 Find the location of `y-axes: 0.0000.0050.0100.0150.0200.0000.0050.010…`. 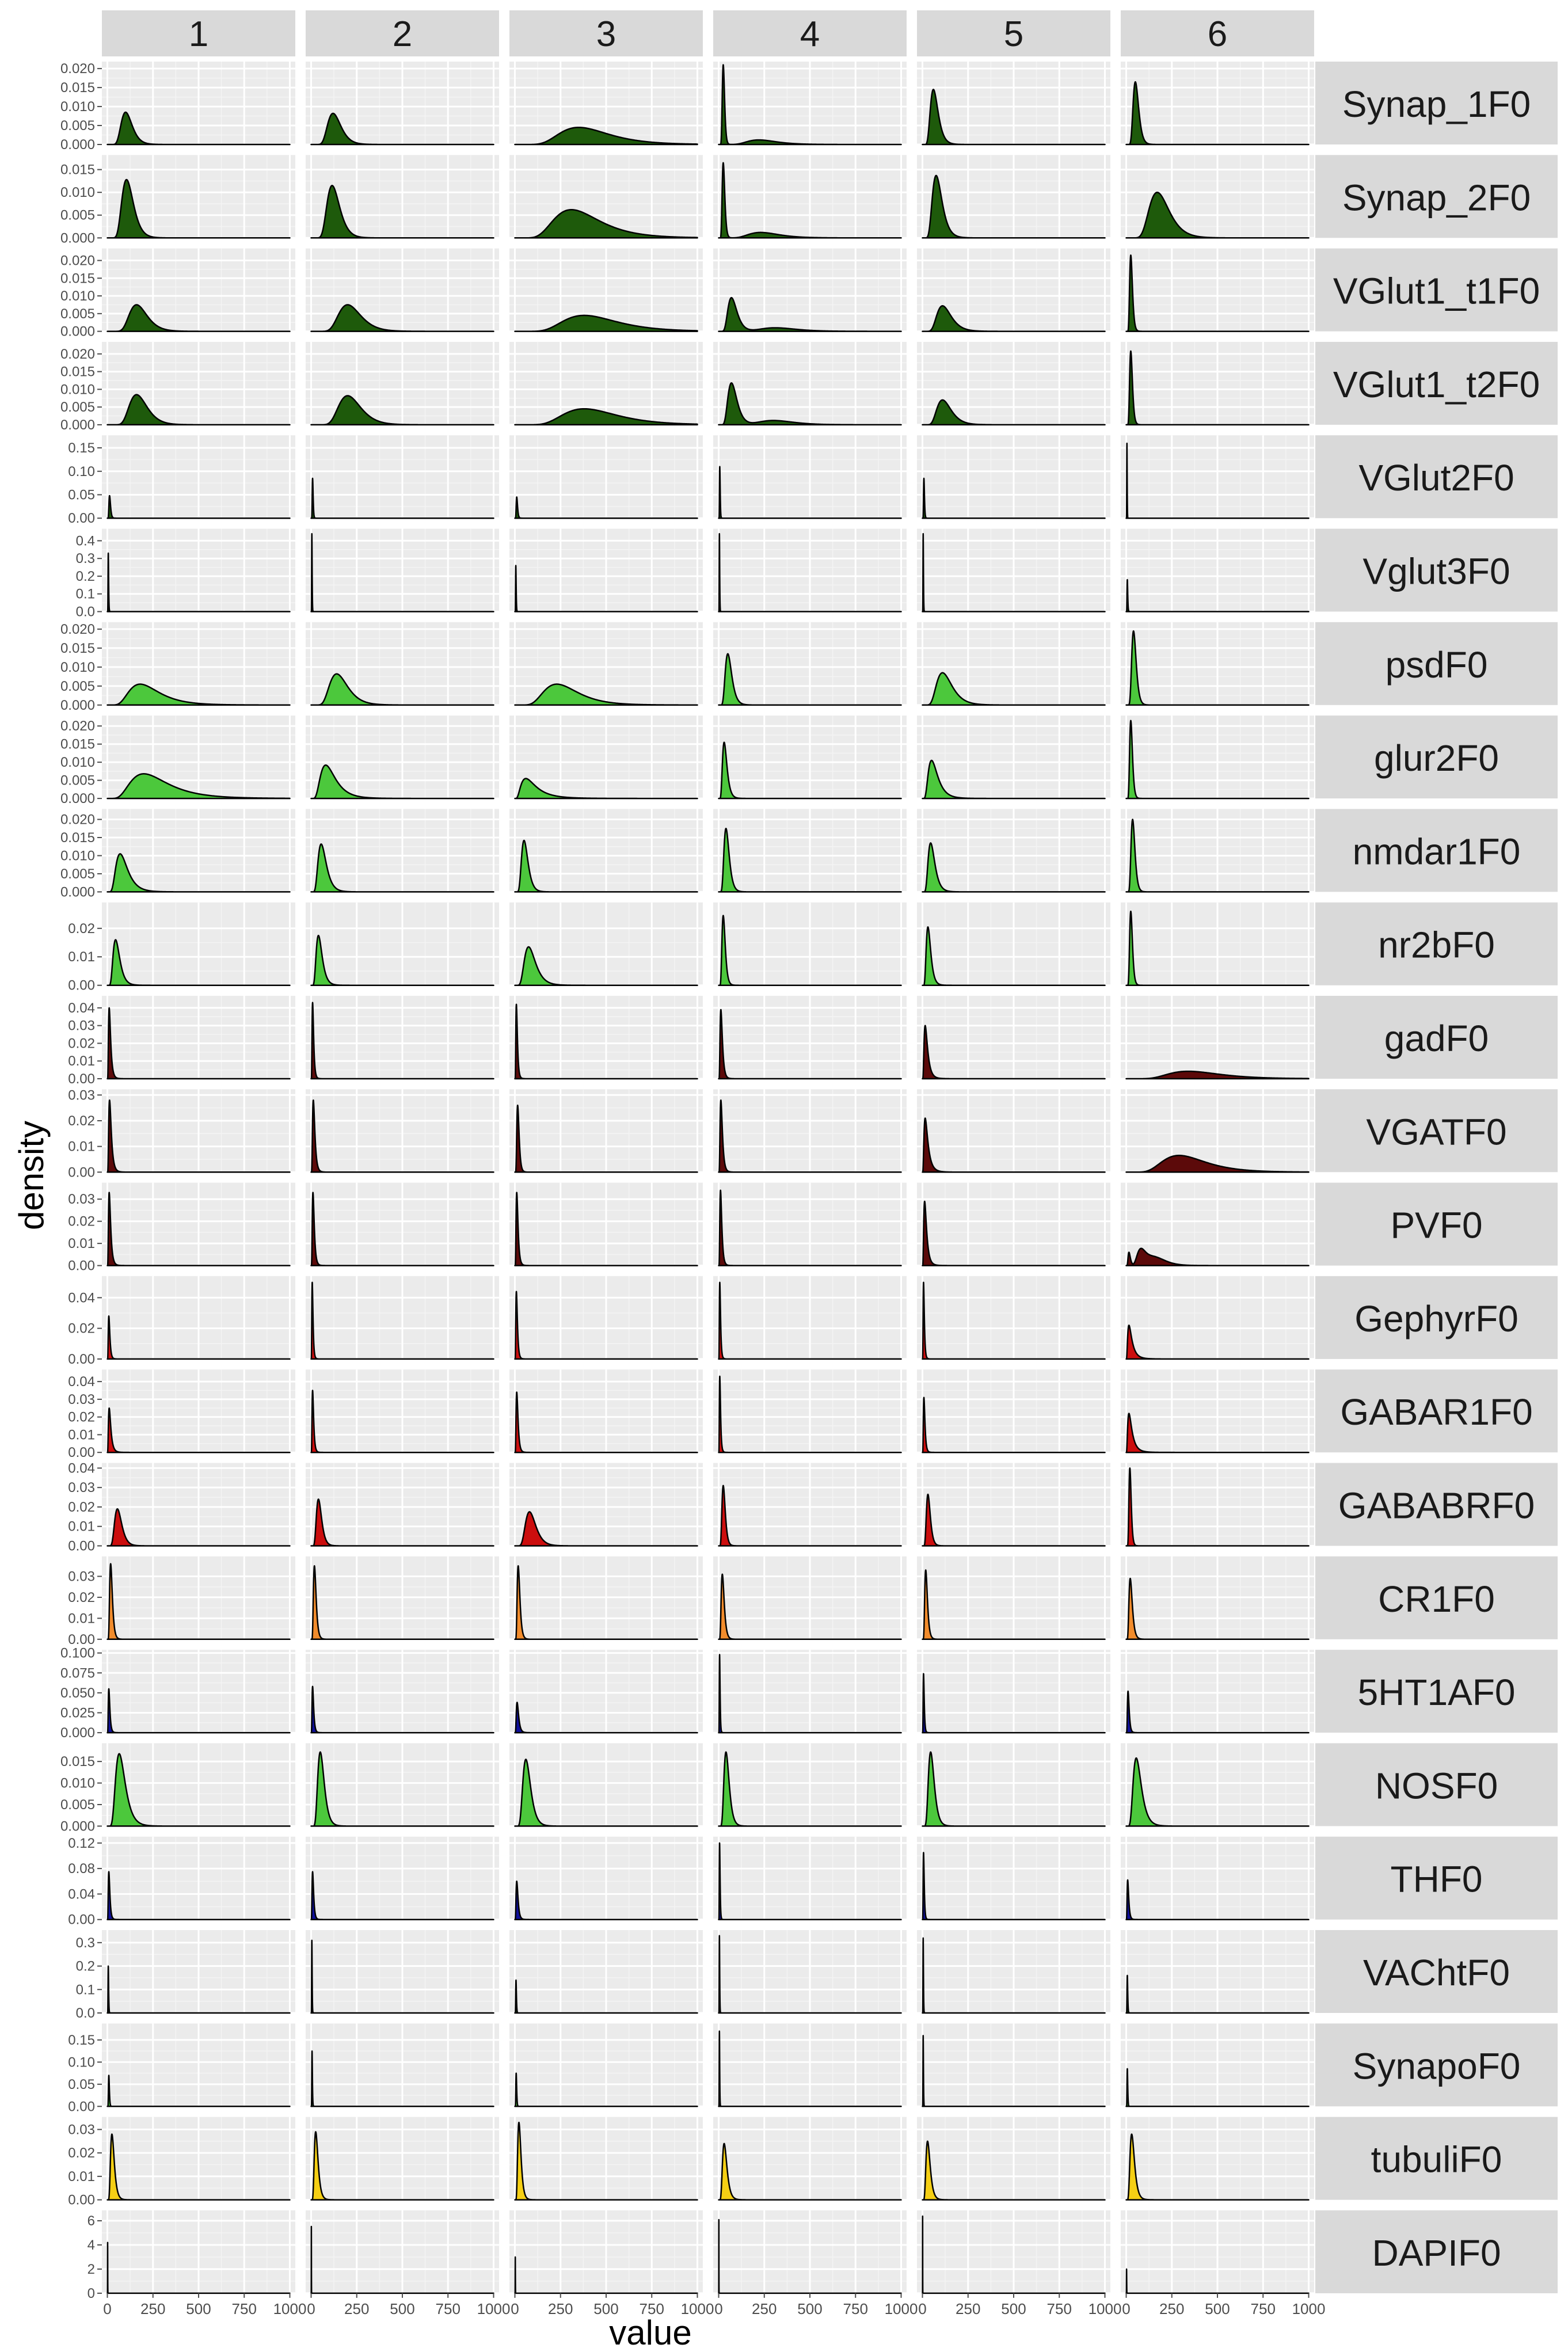

y-axes: 0.0000.0050.0100.0150.0200.0000.0050.010… is located at coordinates (81, 1181).